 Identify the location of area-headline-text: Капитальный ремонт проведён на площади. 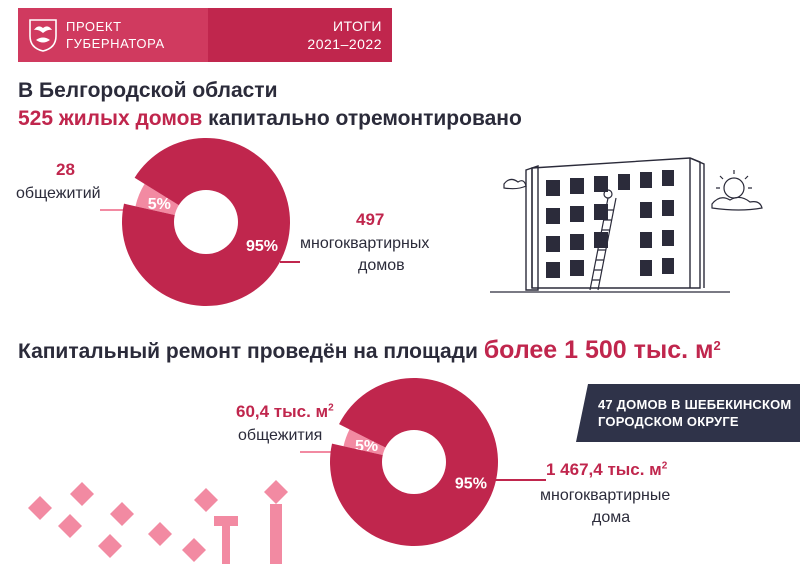
(251, 351).